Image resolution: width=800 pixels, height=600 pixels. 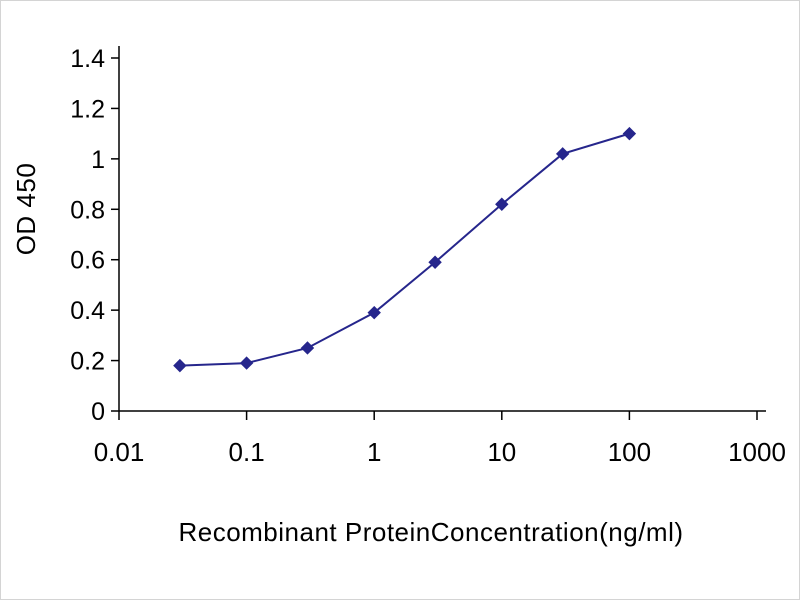 I want to click on y-tick-label: 0, so click(x=98, y=412).